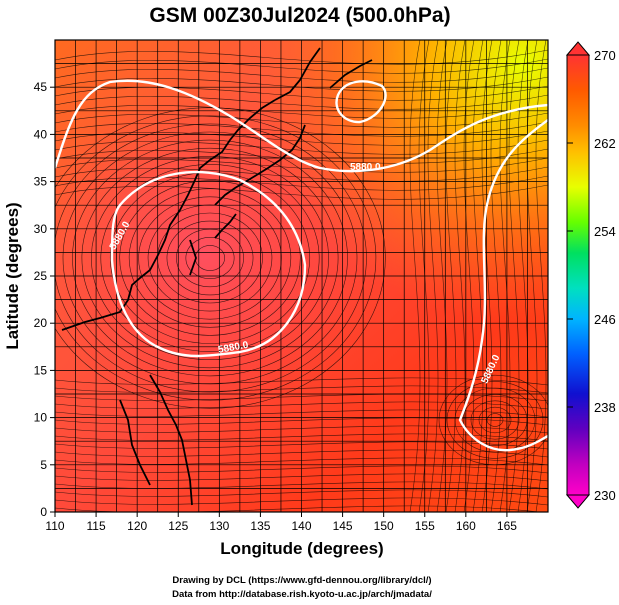  I want to click on y-tick-label: 20, so click(41, 323).